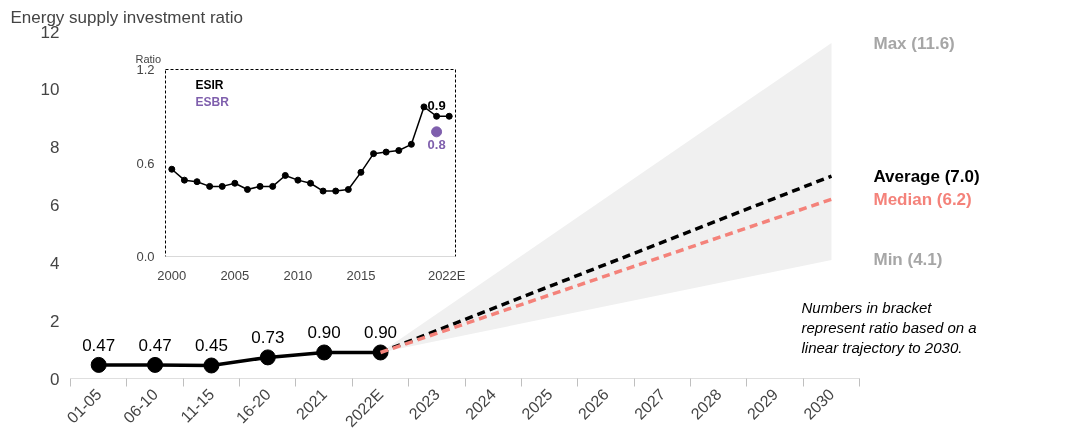 The height and width of the screenshot is (448, 1089). Describe the element at coordinates (908, 260) in the screenshot. I see `annotation: Min (4.1)` at that location.